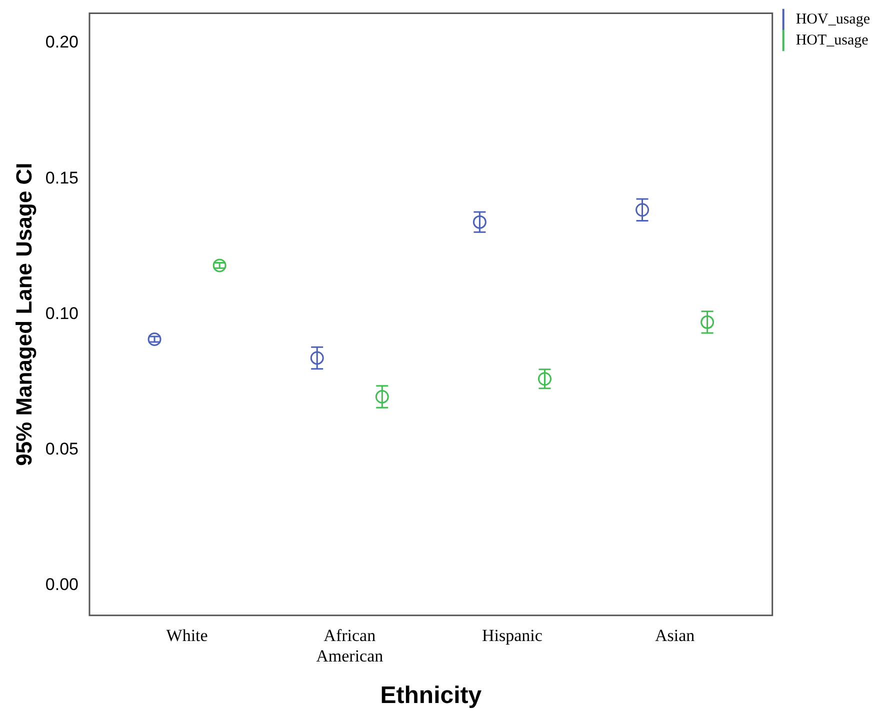  Describe the element at coordinates (61, 313) in the screenshot. I see `y-tick-label: 0.10` at that location.